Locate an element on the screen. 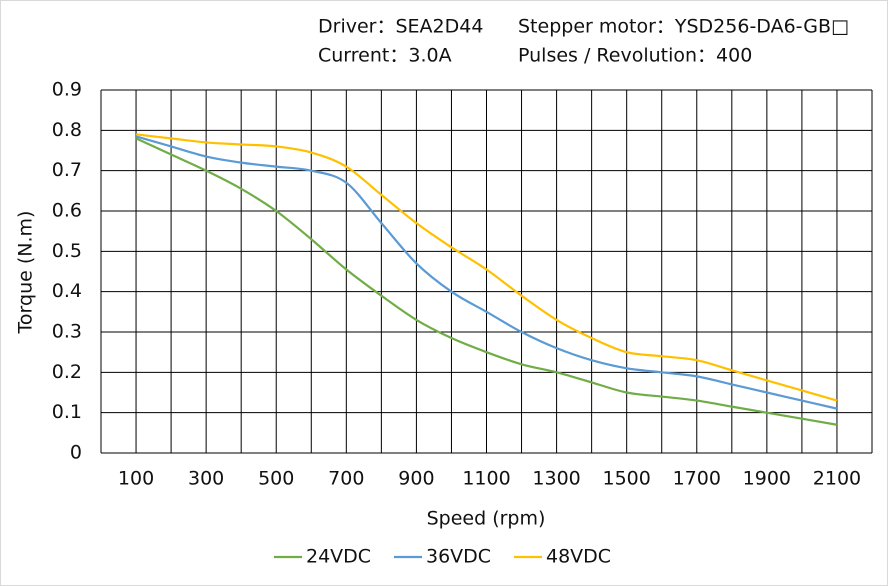 Image resolution: width=888 pixels, height=586 pixels. legend-label: 24VDC is located at coordinates (338, 557).